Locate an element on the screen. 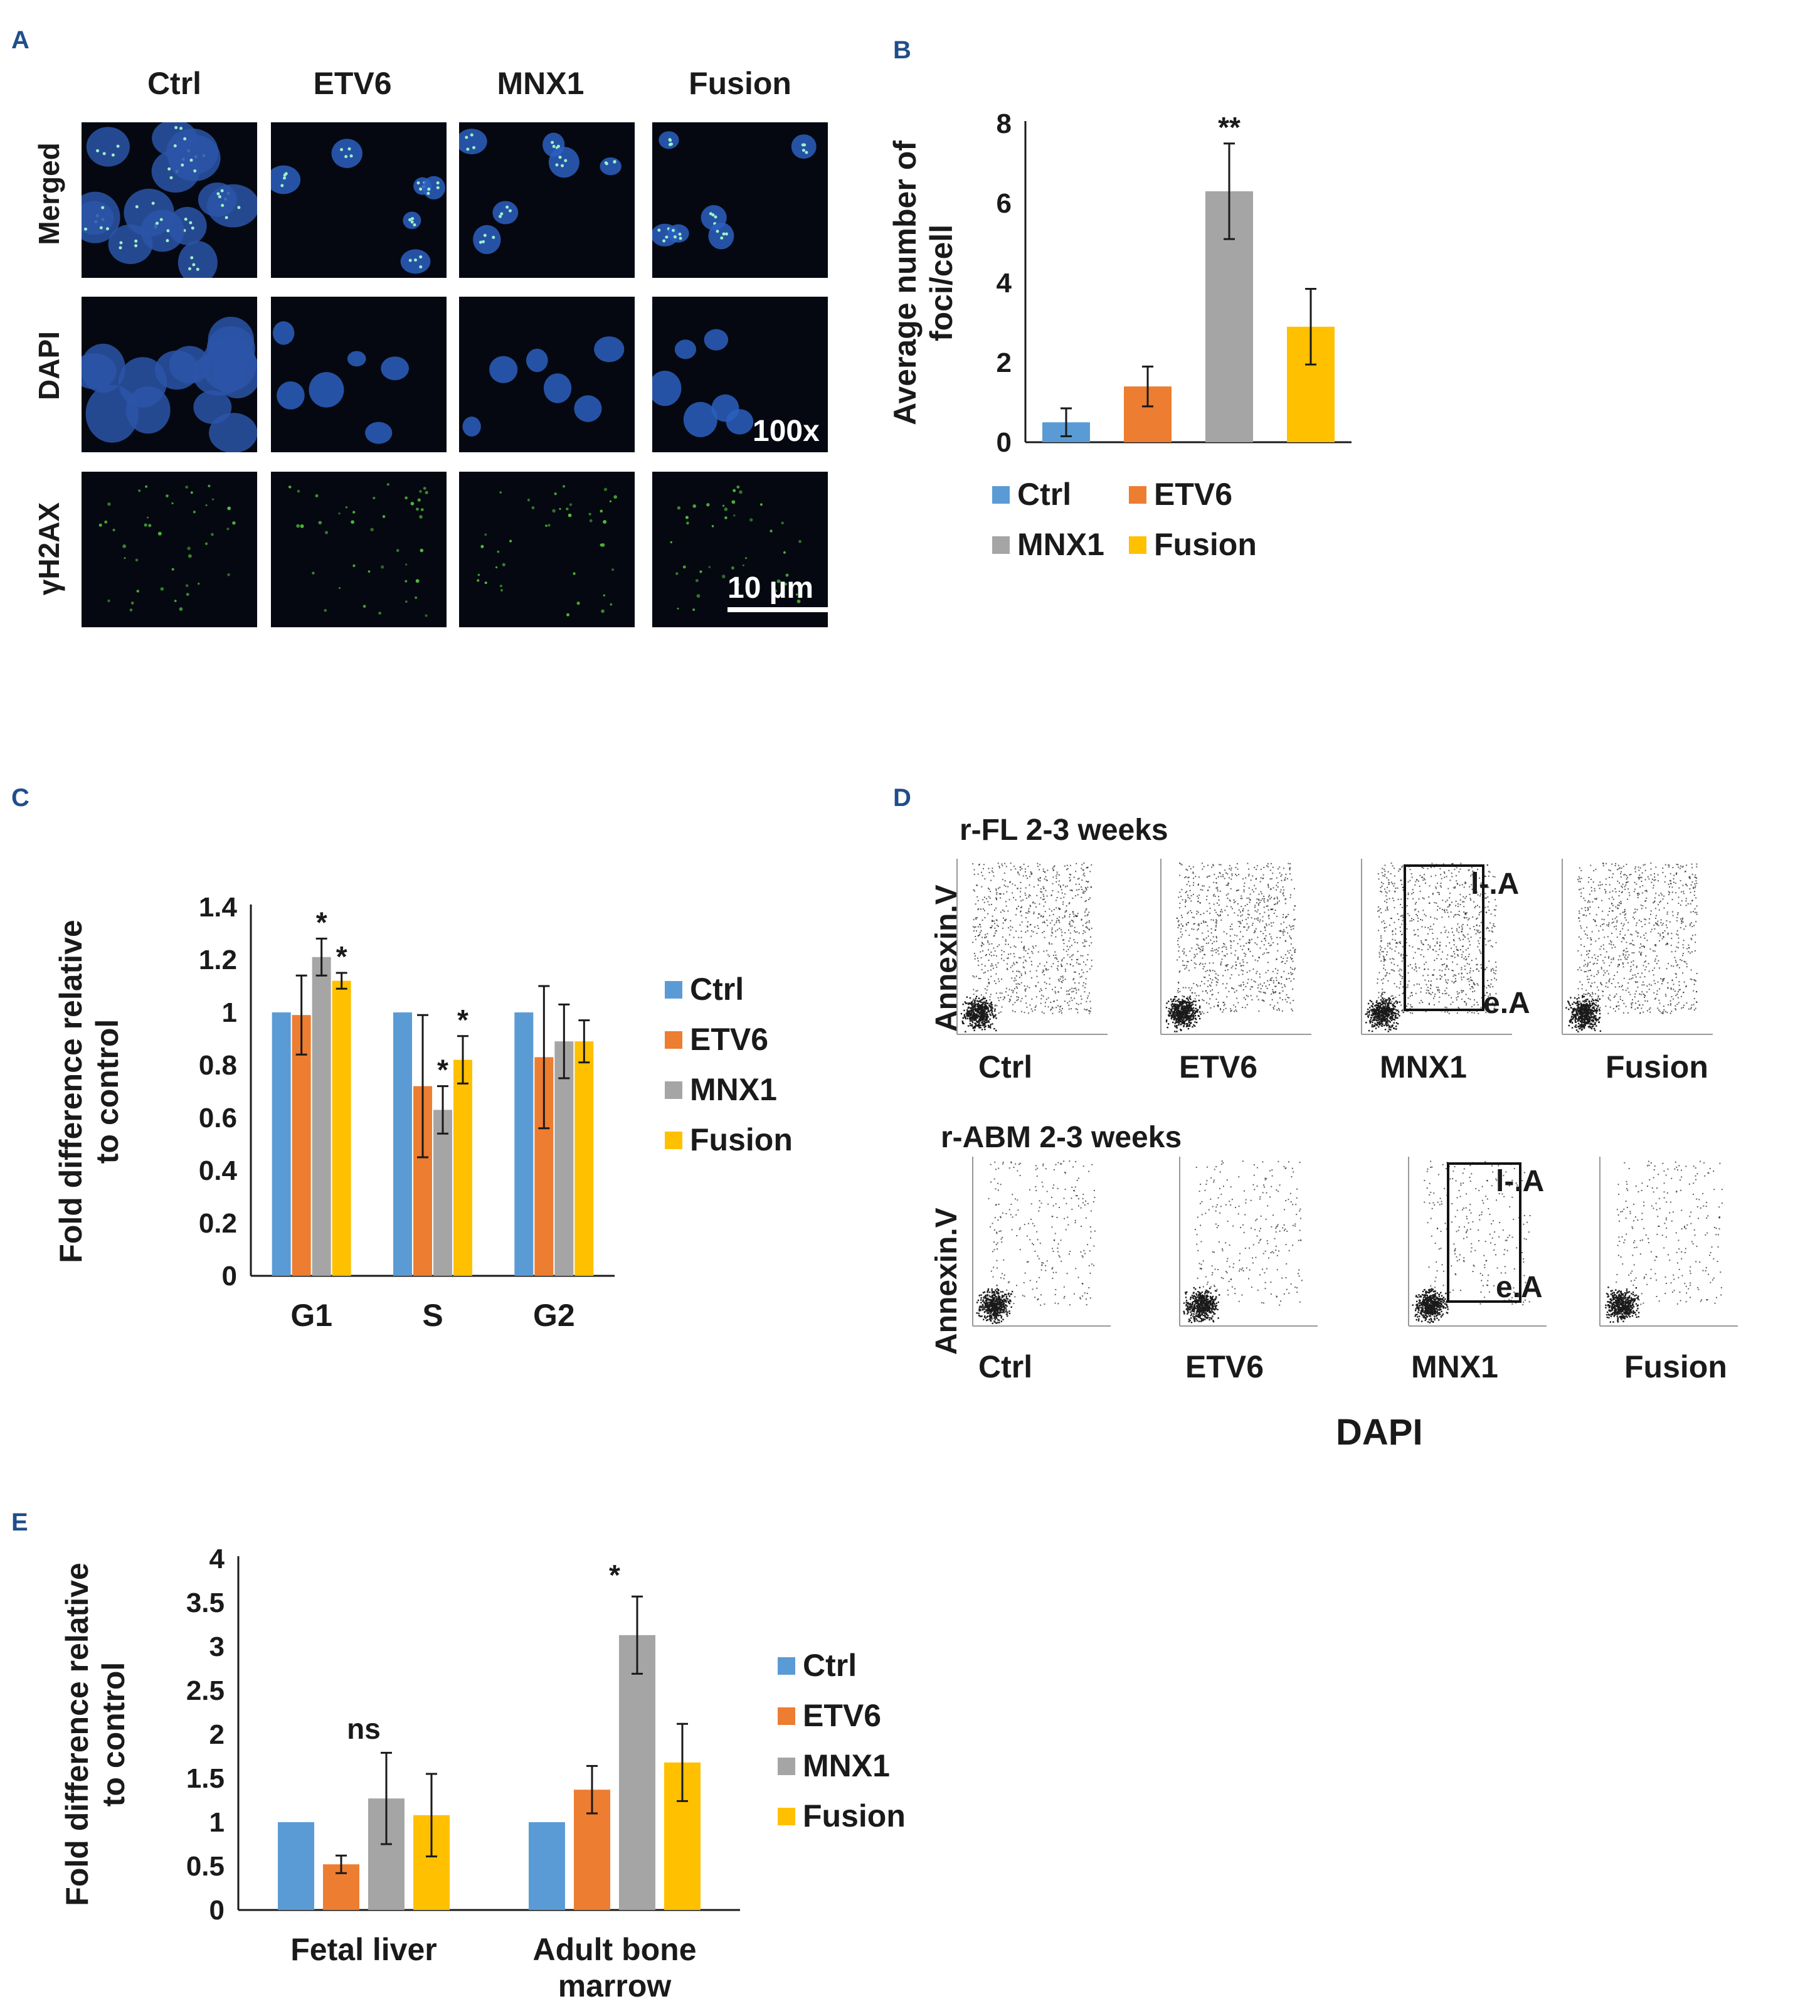 Image resolution: width=1820 pixels, height=2016 pixels. y-tick-label: 0.4 is located at coordinates (219, 1170).